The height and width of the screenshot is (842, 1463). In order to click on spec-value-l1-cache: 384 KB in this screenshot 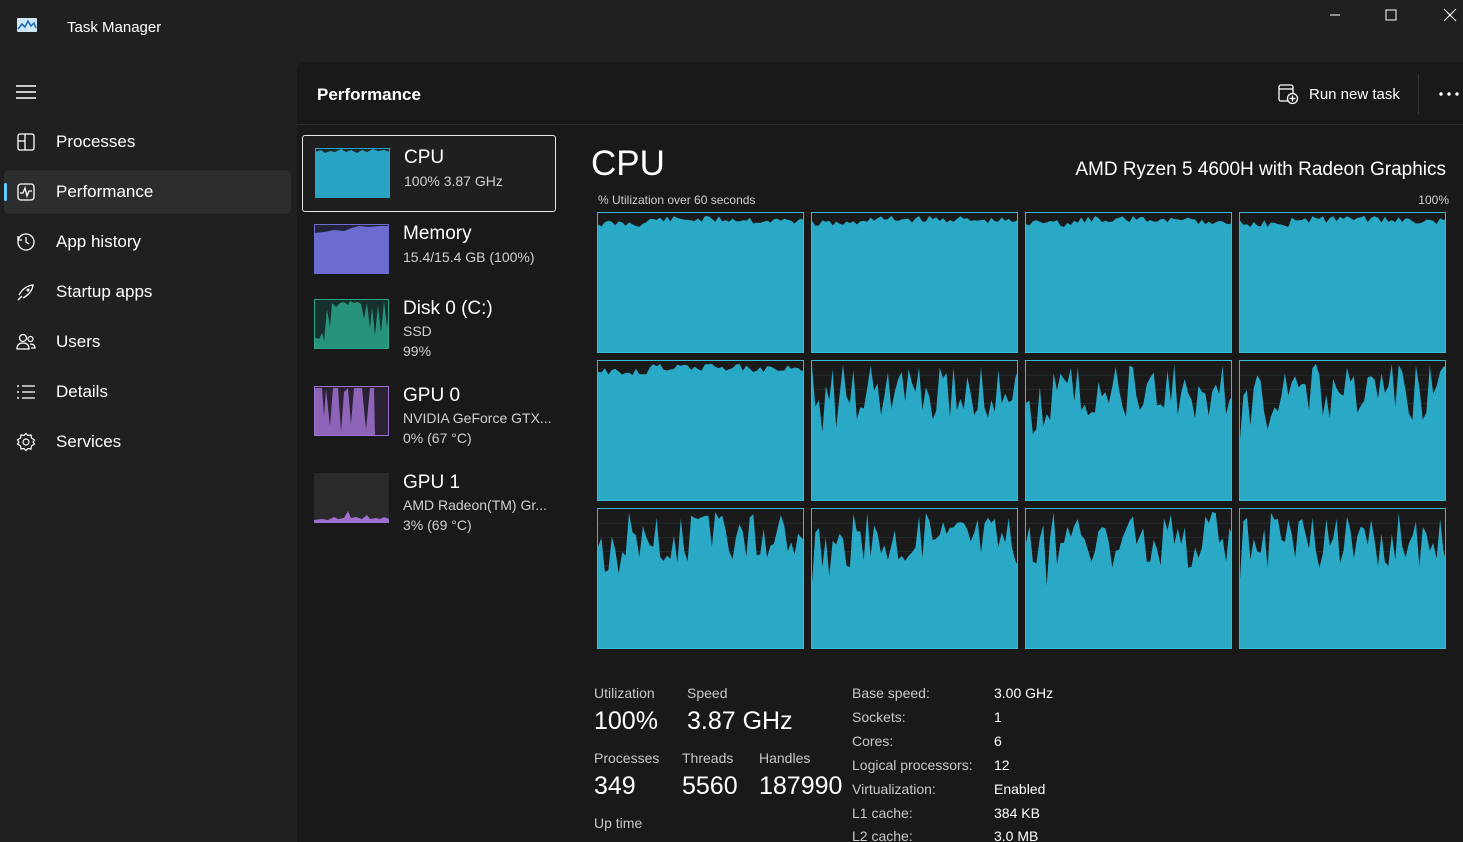, I will do `click(1017, 813)`.